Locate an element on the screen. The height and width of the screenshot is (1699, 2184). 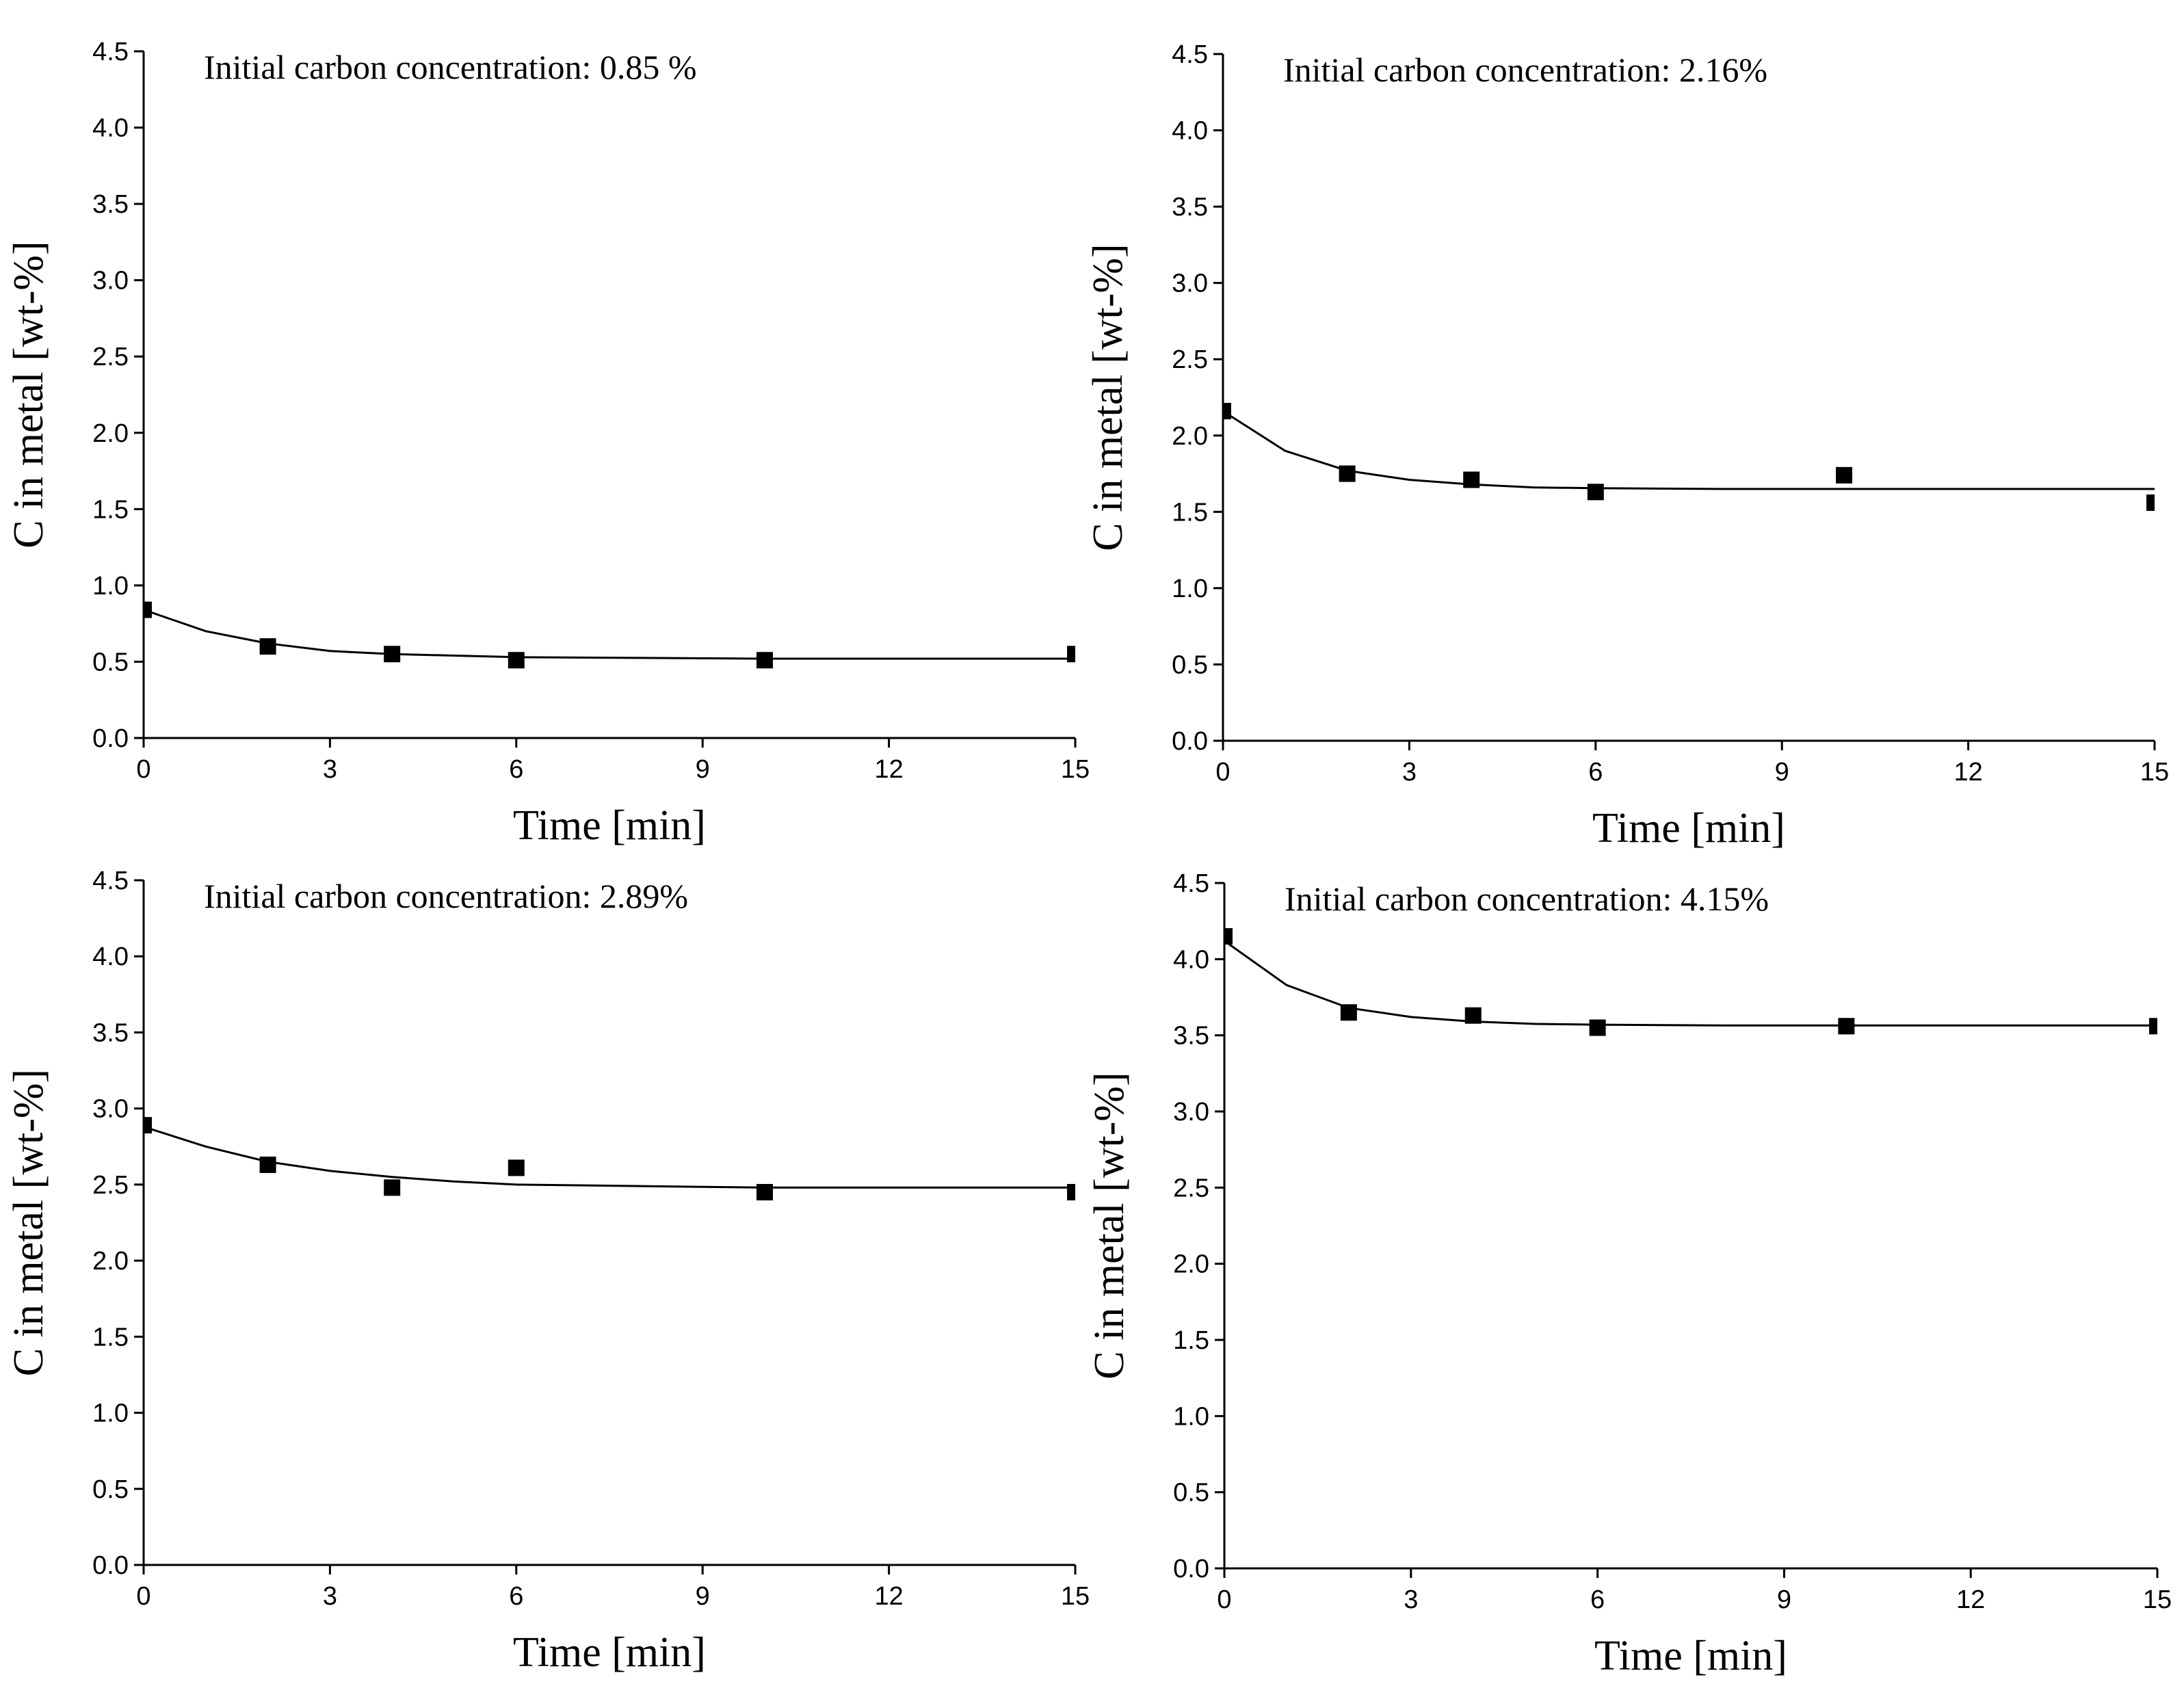
annotation: Initial carbon concentration: 0.85 % is located at coordinates (450, 67).